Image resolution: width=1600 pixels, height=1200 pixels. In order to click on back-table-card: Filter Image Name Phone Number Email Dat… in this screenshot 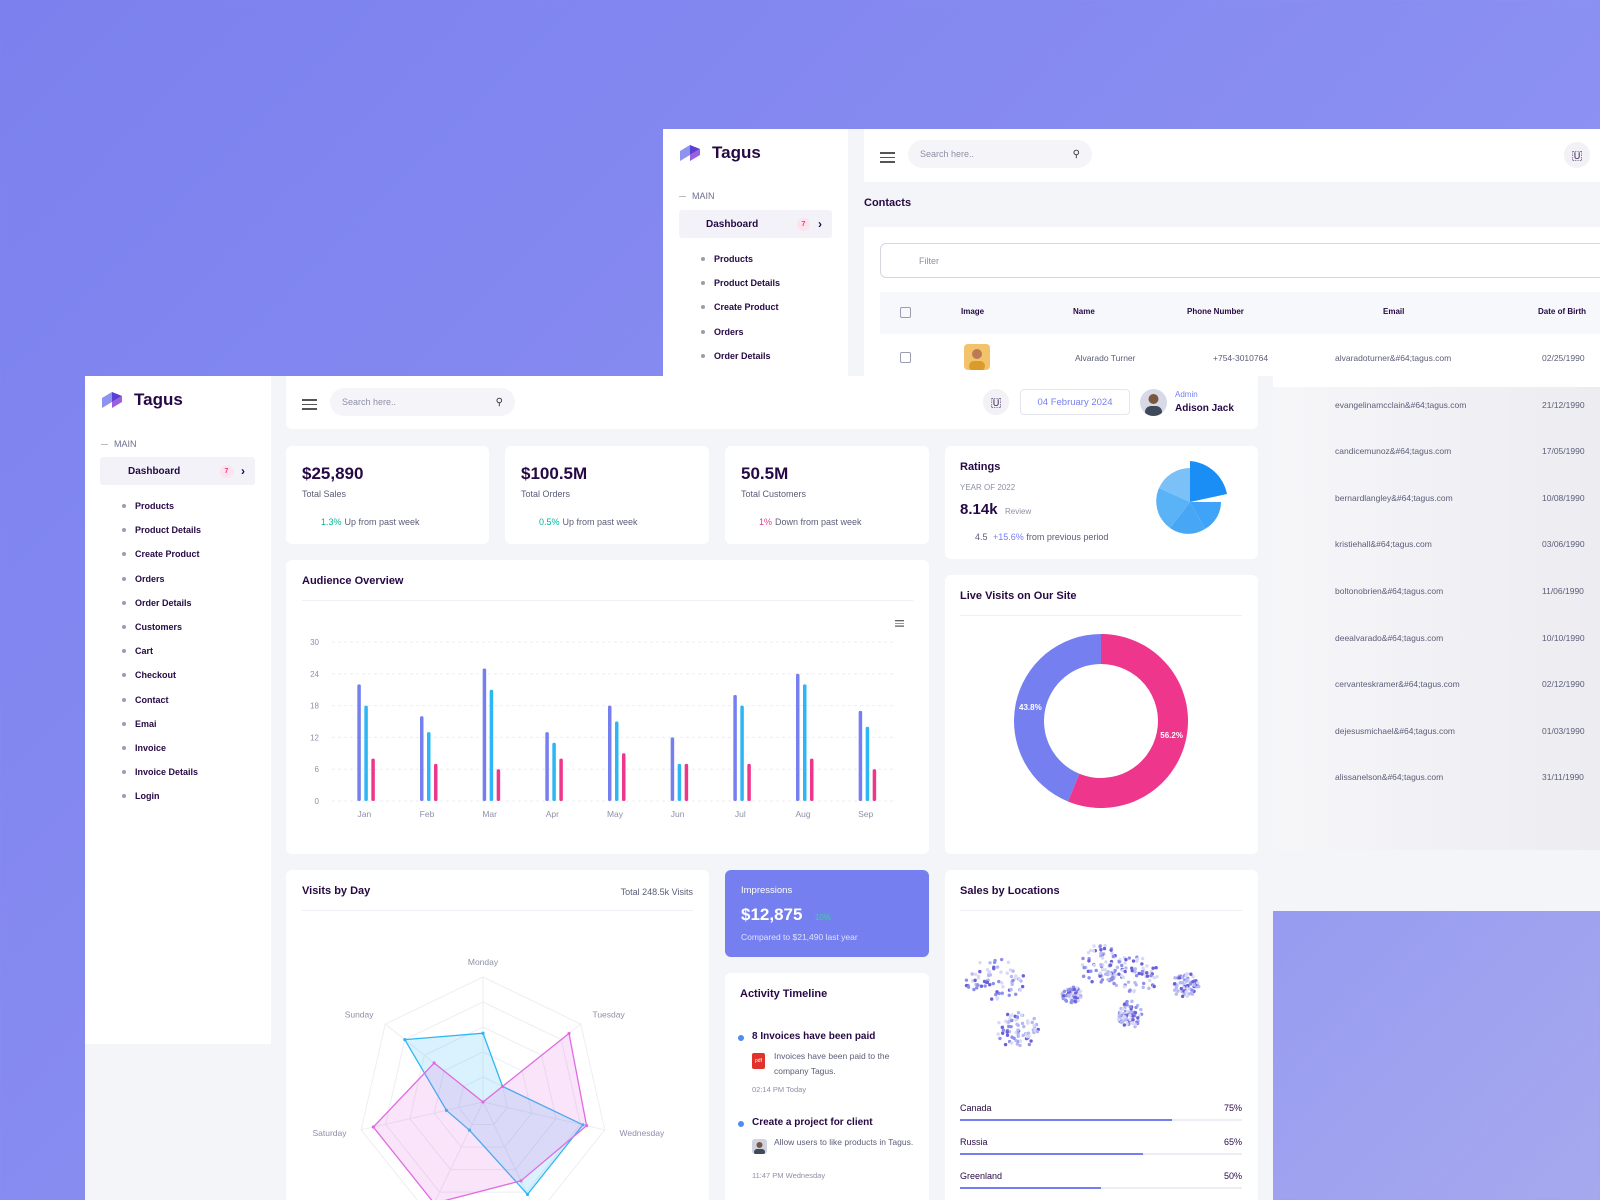, I will do `click(1232, 307)`.